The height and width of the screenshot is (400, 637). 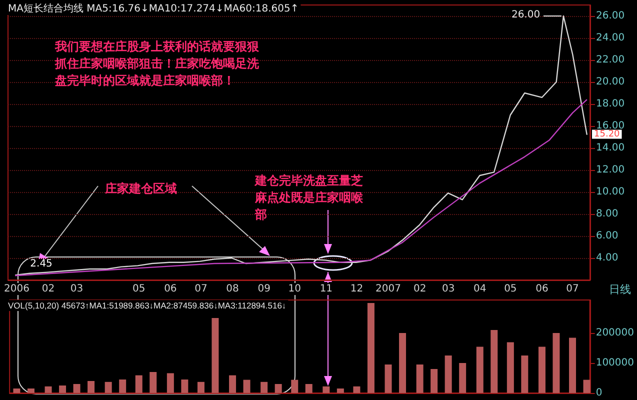 What do you see at coordinates (610, 60) in the screenshot?
I see `y-tick-label: 22.00` at bounding box center [610, 60].